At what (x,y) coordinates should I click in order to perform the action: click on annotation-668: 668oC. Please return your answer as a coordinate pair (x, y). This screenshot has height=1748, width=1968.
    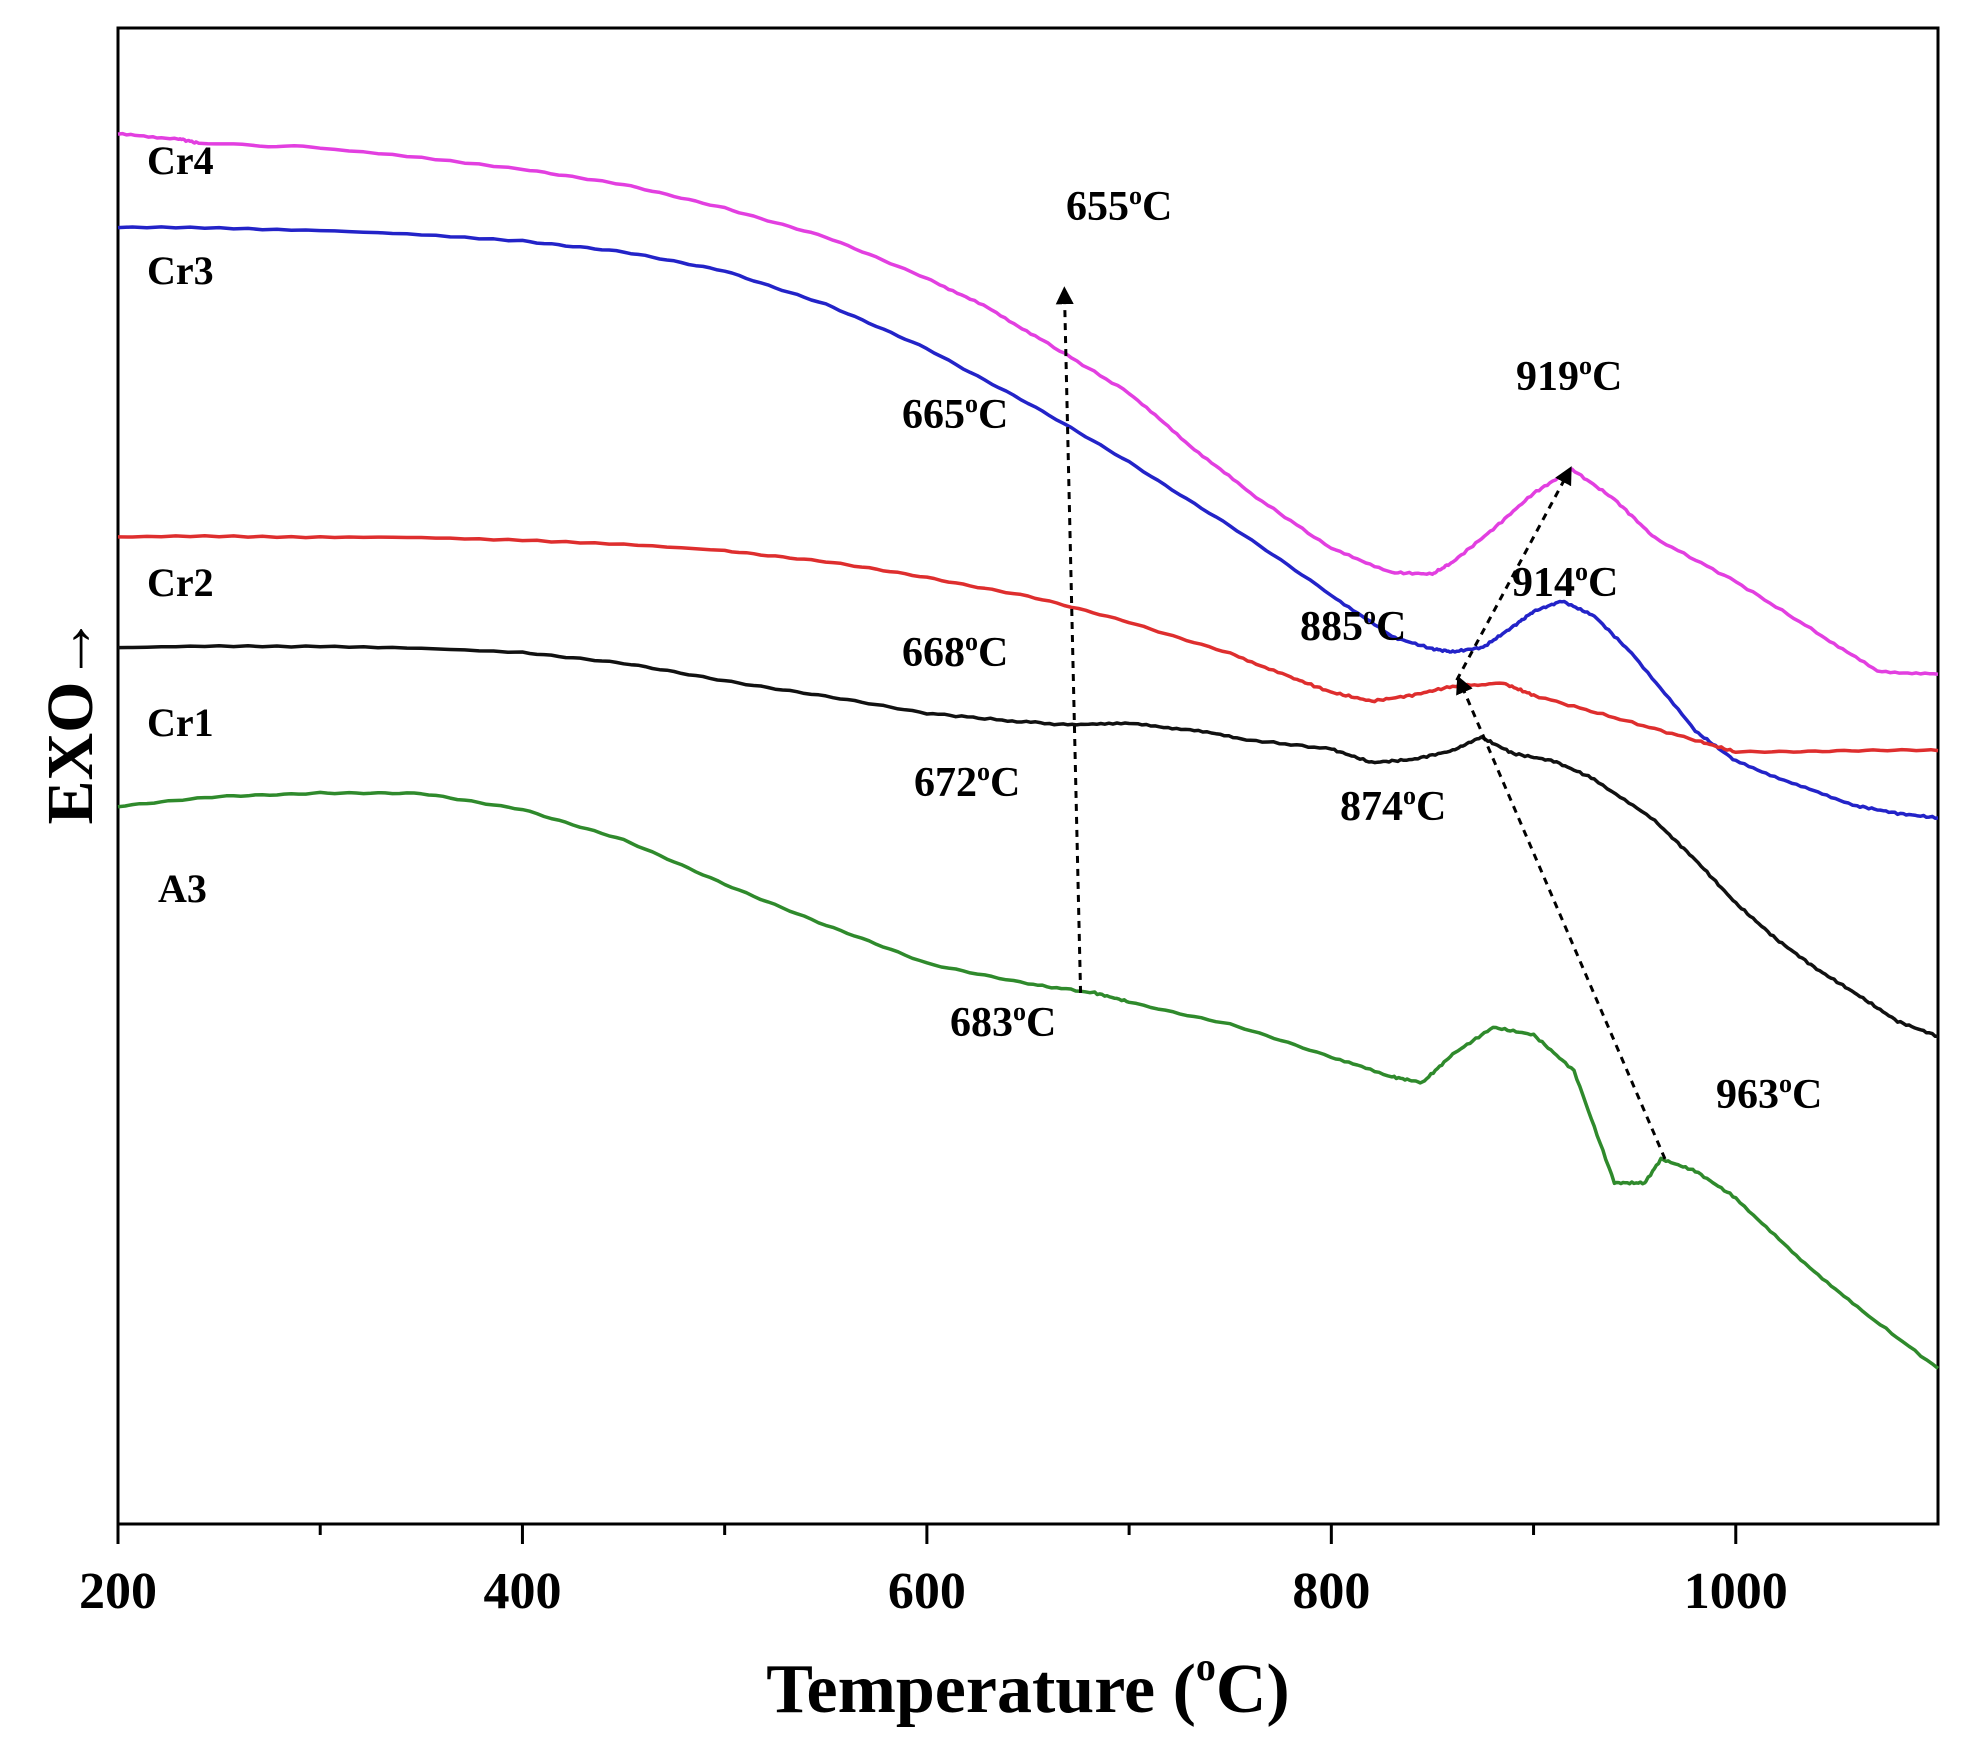
    Looking at the image, I should click on (955, 651).